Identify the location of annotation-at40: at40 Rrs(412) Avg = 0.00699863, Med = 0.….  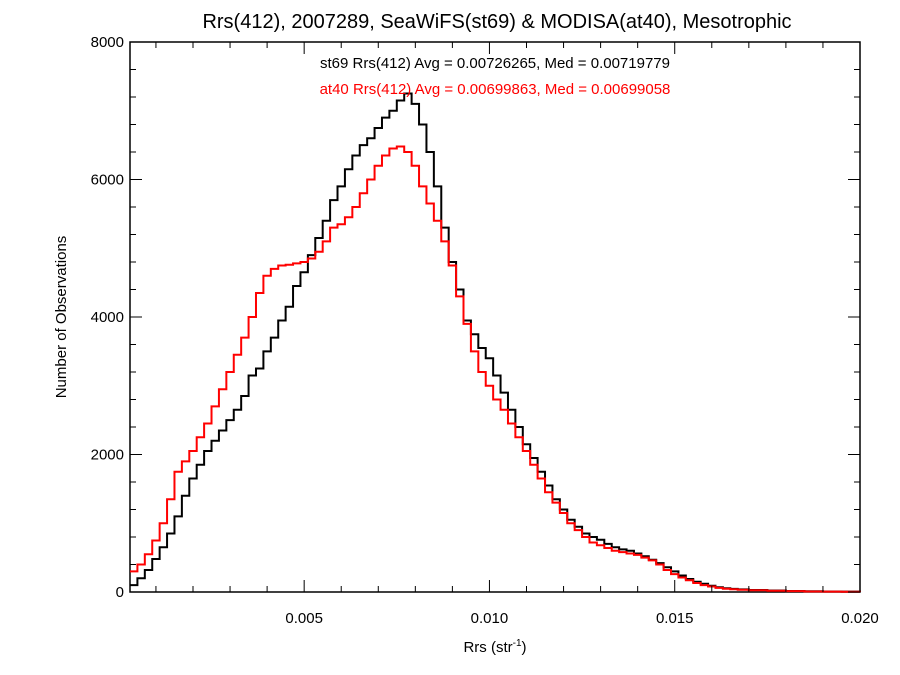
(495, 89).